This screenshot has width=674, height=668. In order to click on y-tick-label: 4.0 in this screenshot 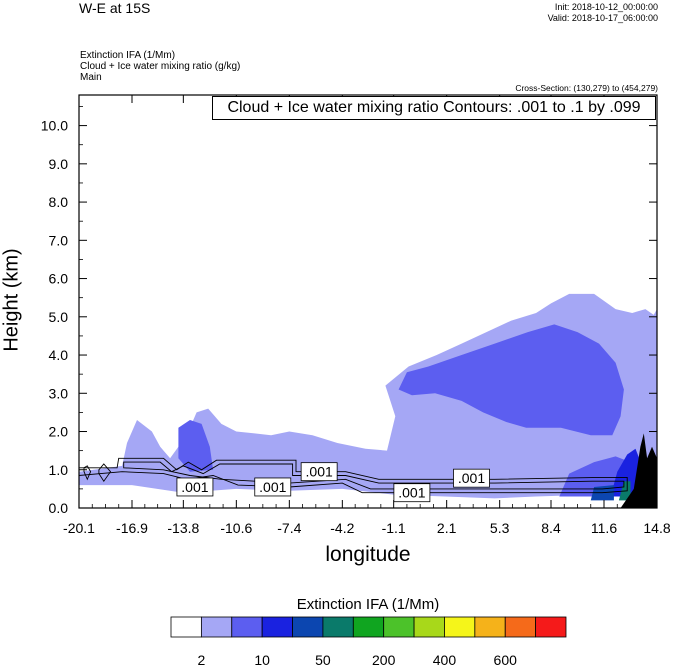, I will do `click(59, 355)`.